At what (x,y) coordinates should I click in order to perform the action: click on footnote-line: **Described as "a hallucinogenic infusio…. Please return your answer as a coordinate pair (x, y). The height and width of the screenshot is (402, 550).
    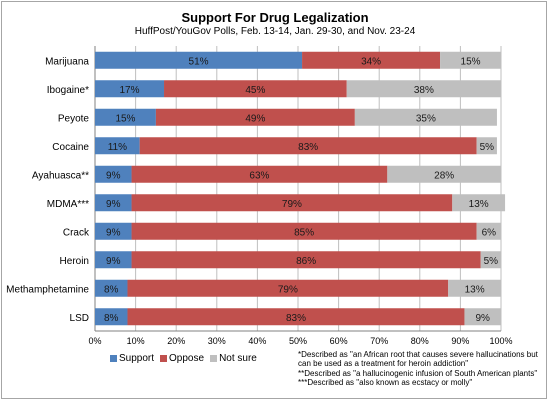
    Looking at the image, I should click on (418, 373).